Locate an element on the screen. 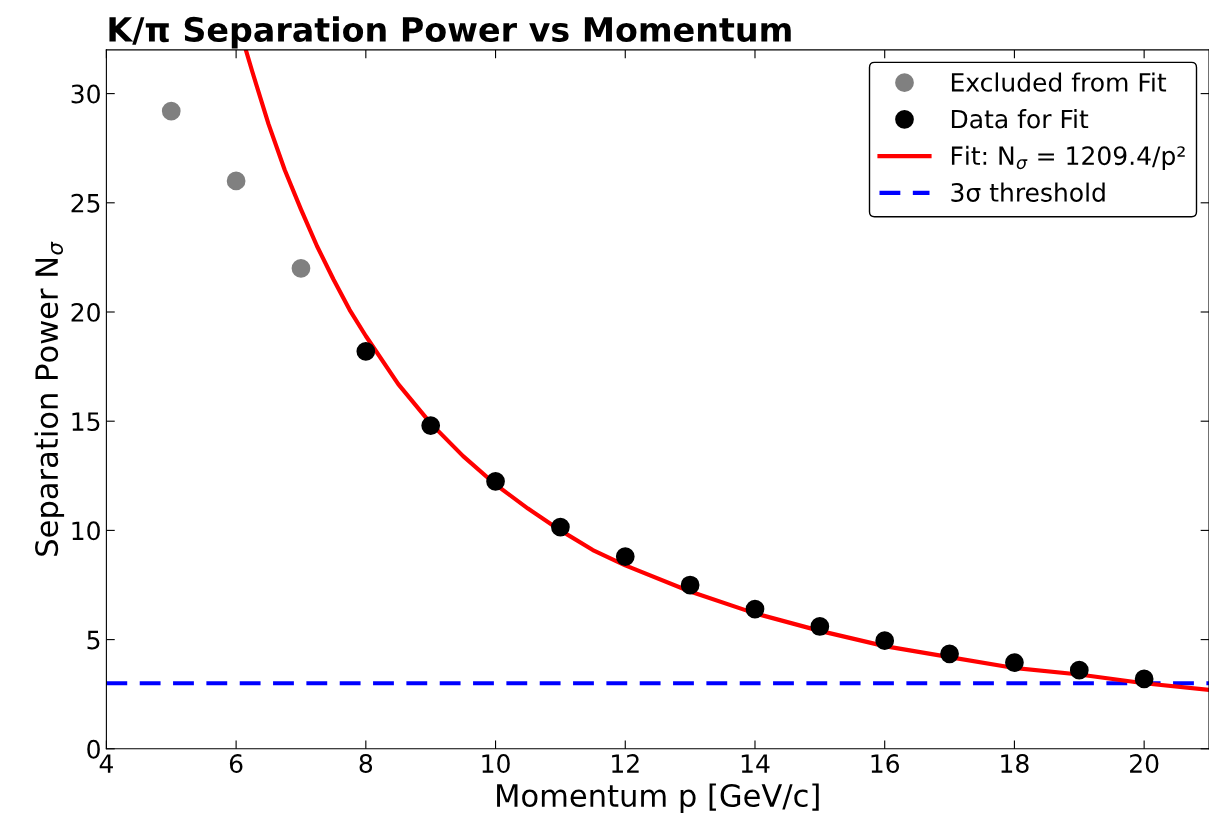 Image resolution: width=1209 pixels, height=832 pixels. legend-label: Data for Fit is located at coordinates (1020, 119).